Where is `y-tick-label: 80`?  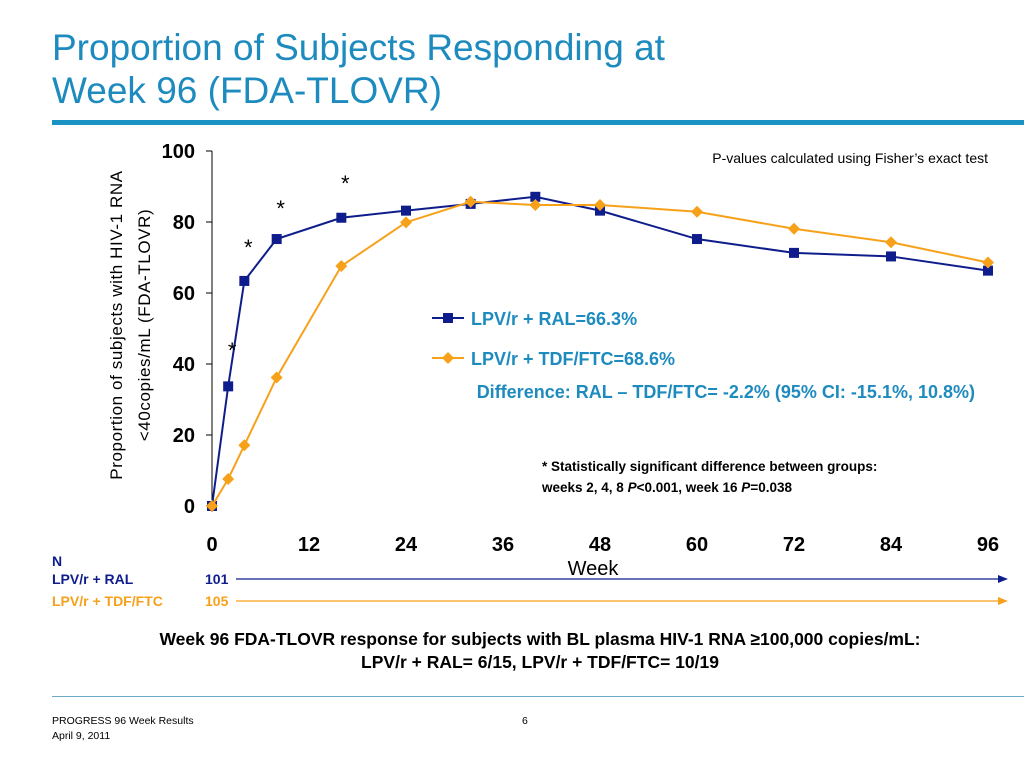 y-tick-label: 80 is located at coordinates (184, 223).